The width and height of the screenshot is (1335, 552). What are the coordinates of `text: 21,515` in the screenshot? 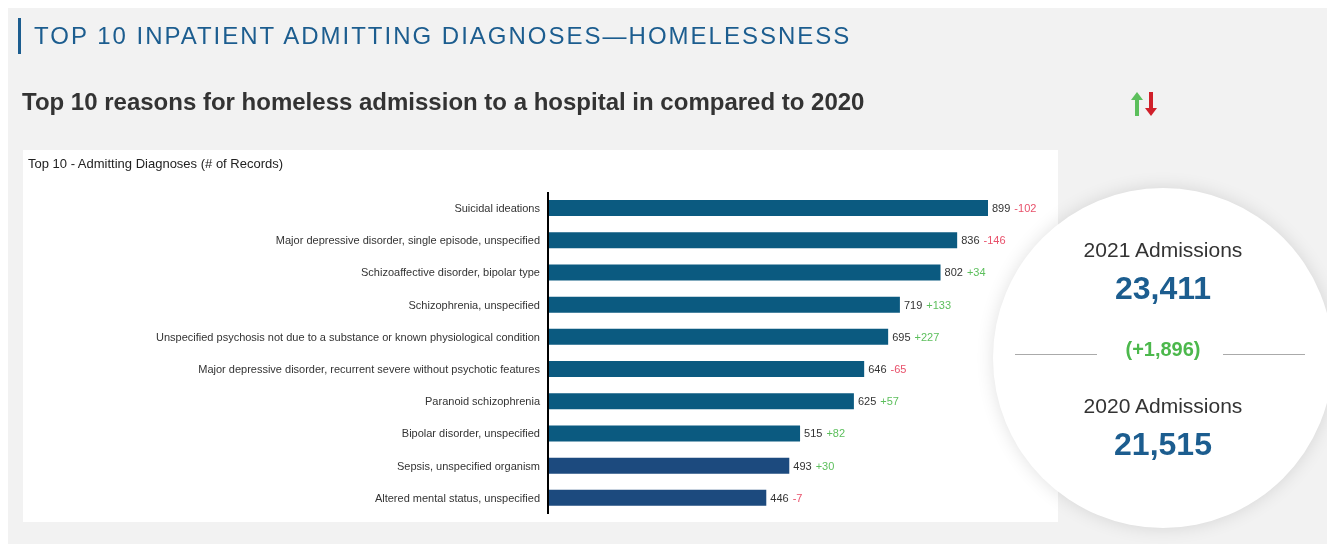 It's located at (1163, 444).